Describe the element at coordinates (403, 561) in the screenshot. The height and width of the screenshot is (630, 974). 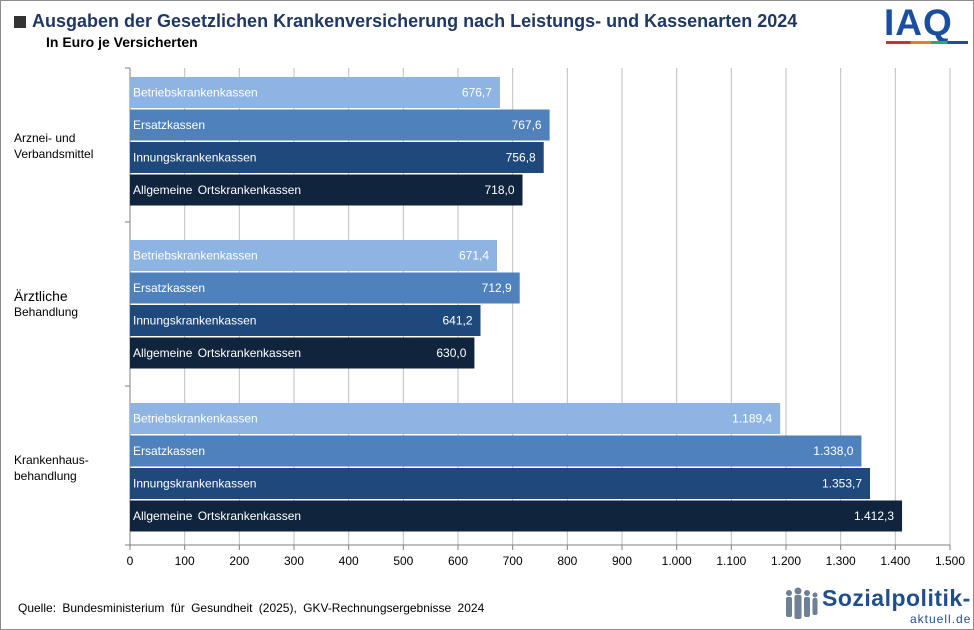
I see `x-tick-label: 500` at that location.